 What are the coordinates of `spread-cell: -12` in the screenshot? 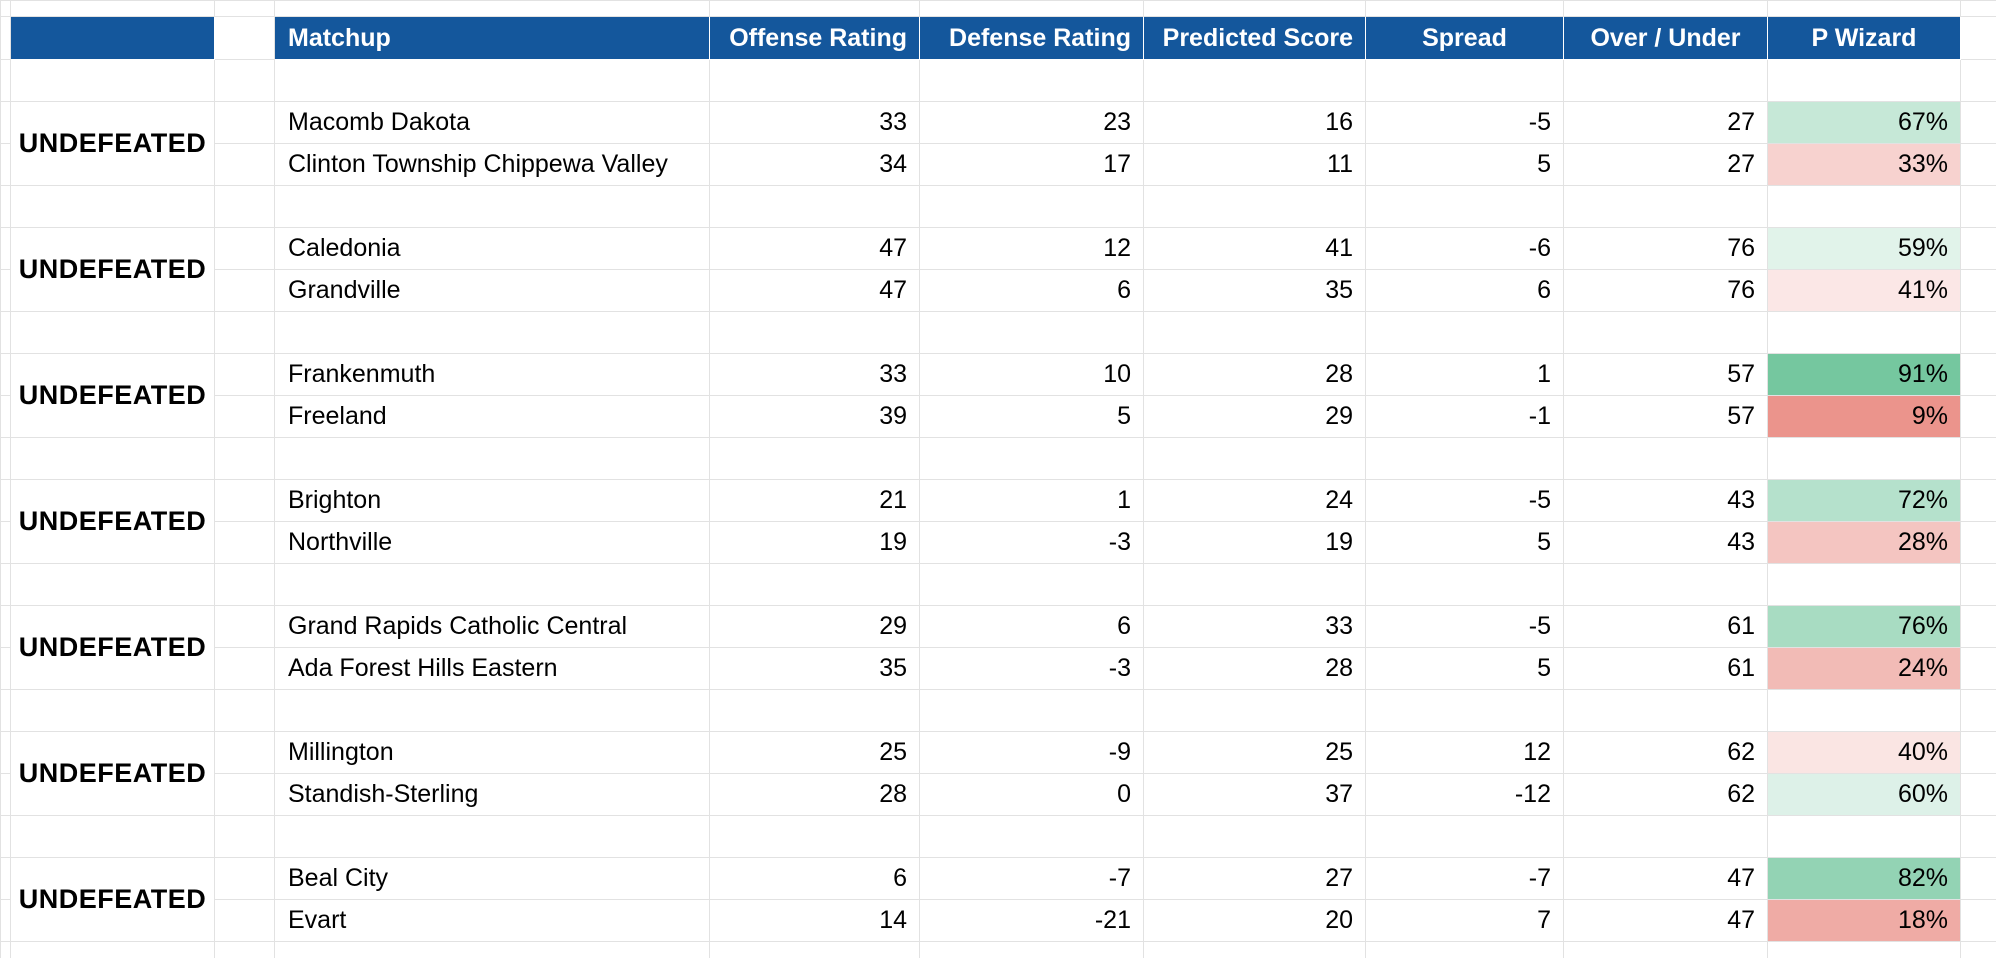 It's located at (1464, 794).